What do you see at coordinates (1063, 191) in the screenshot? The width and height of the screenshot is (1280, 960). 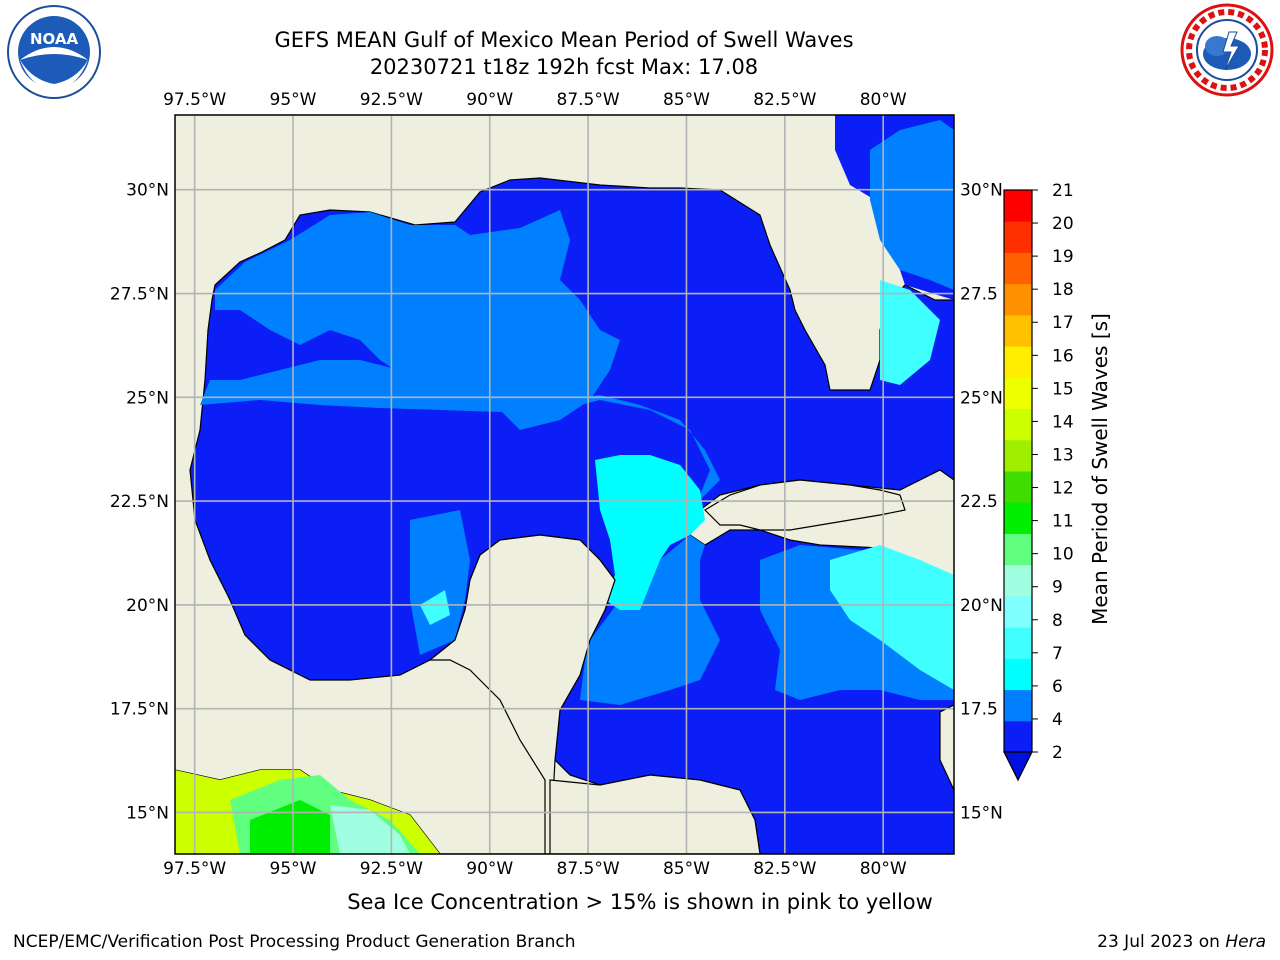 I see `colorbar-tick-label: 21` at bounding box center [1063, 191].